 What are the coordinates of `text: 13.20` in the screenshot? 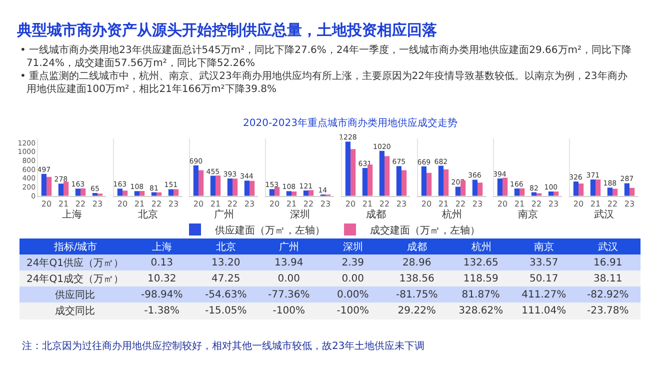 It's located at (226, 263).